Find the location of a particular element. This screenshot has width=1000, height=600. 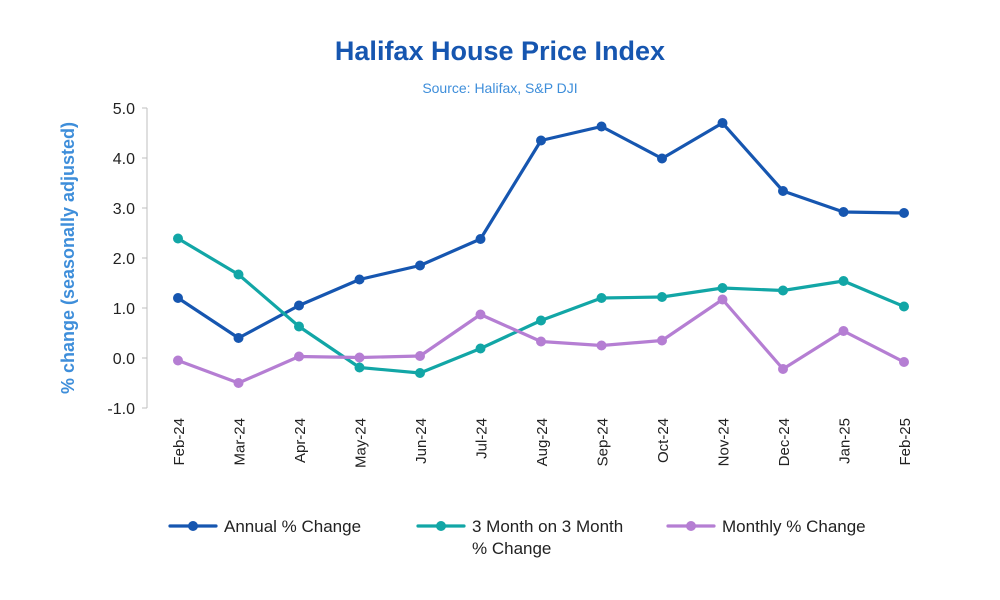

y-tick-label: 2.0 is located at coordinates (124, 259).